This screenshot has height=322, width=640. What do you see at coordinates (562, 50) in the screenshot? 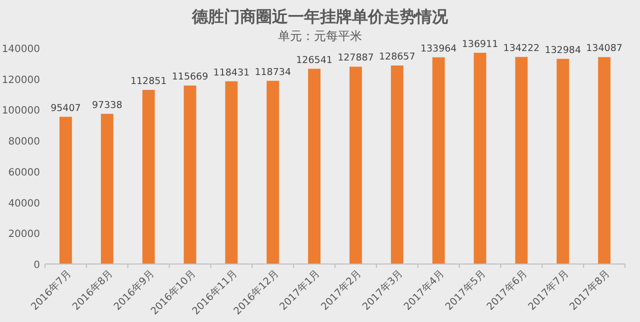
I see `data-label: 132984` at bounding box center [562, 50].